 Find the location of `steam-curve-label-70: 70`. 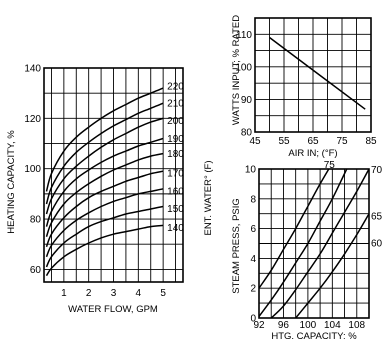

steam-curve-label-70: 70 is located at coordinates (377, 170).